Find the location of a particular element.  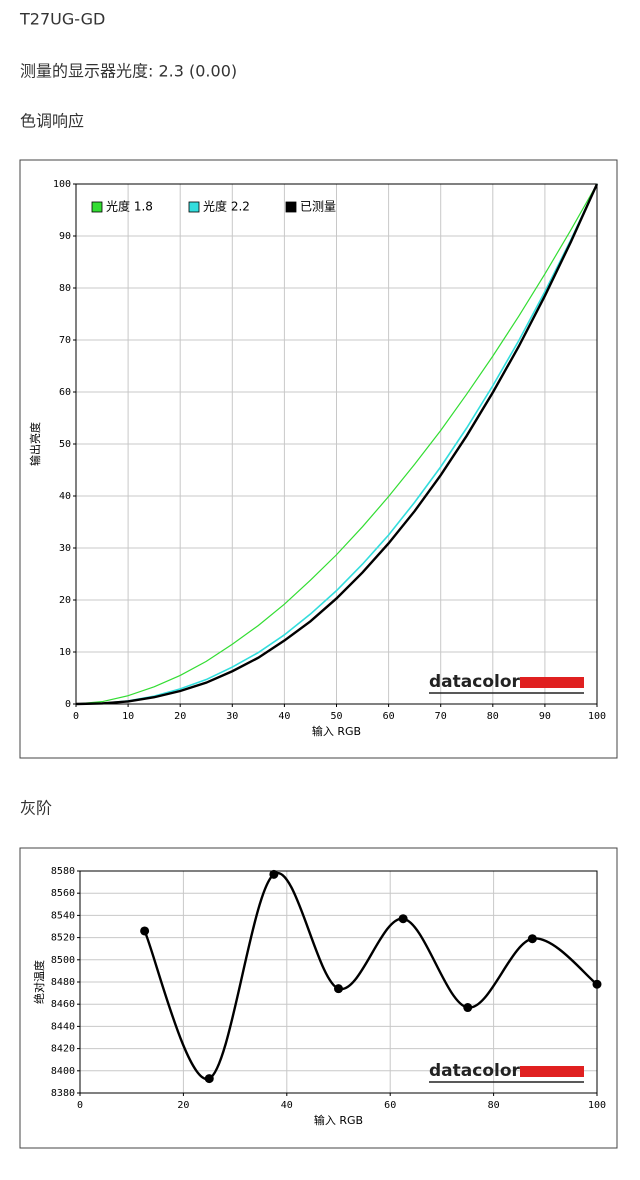

x-tick-label: 50 is located at coordinates (336, 716).